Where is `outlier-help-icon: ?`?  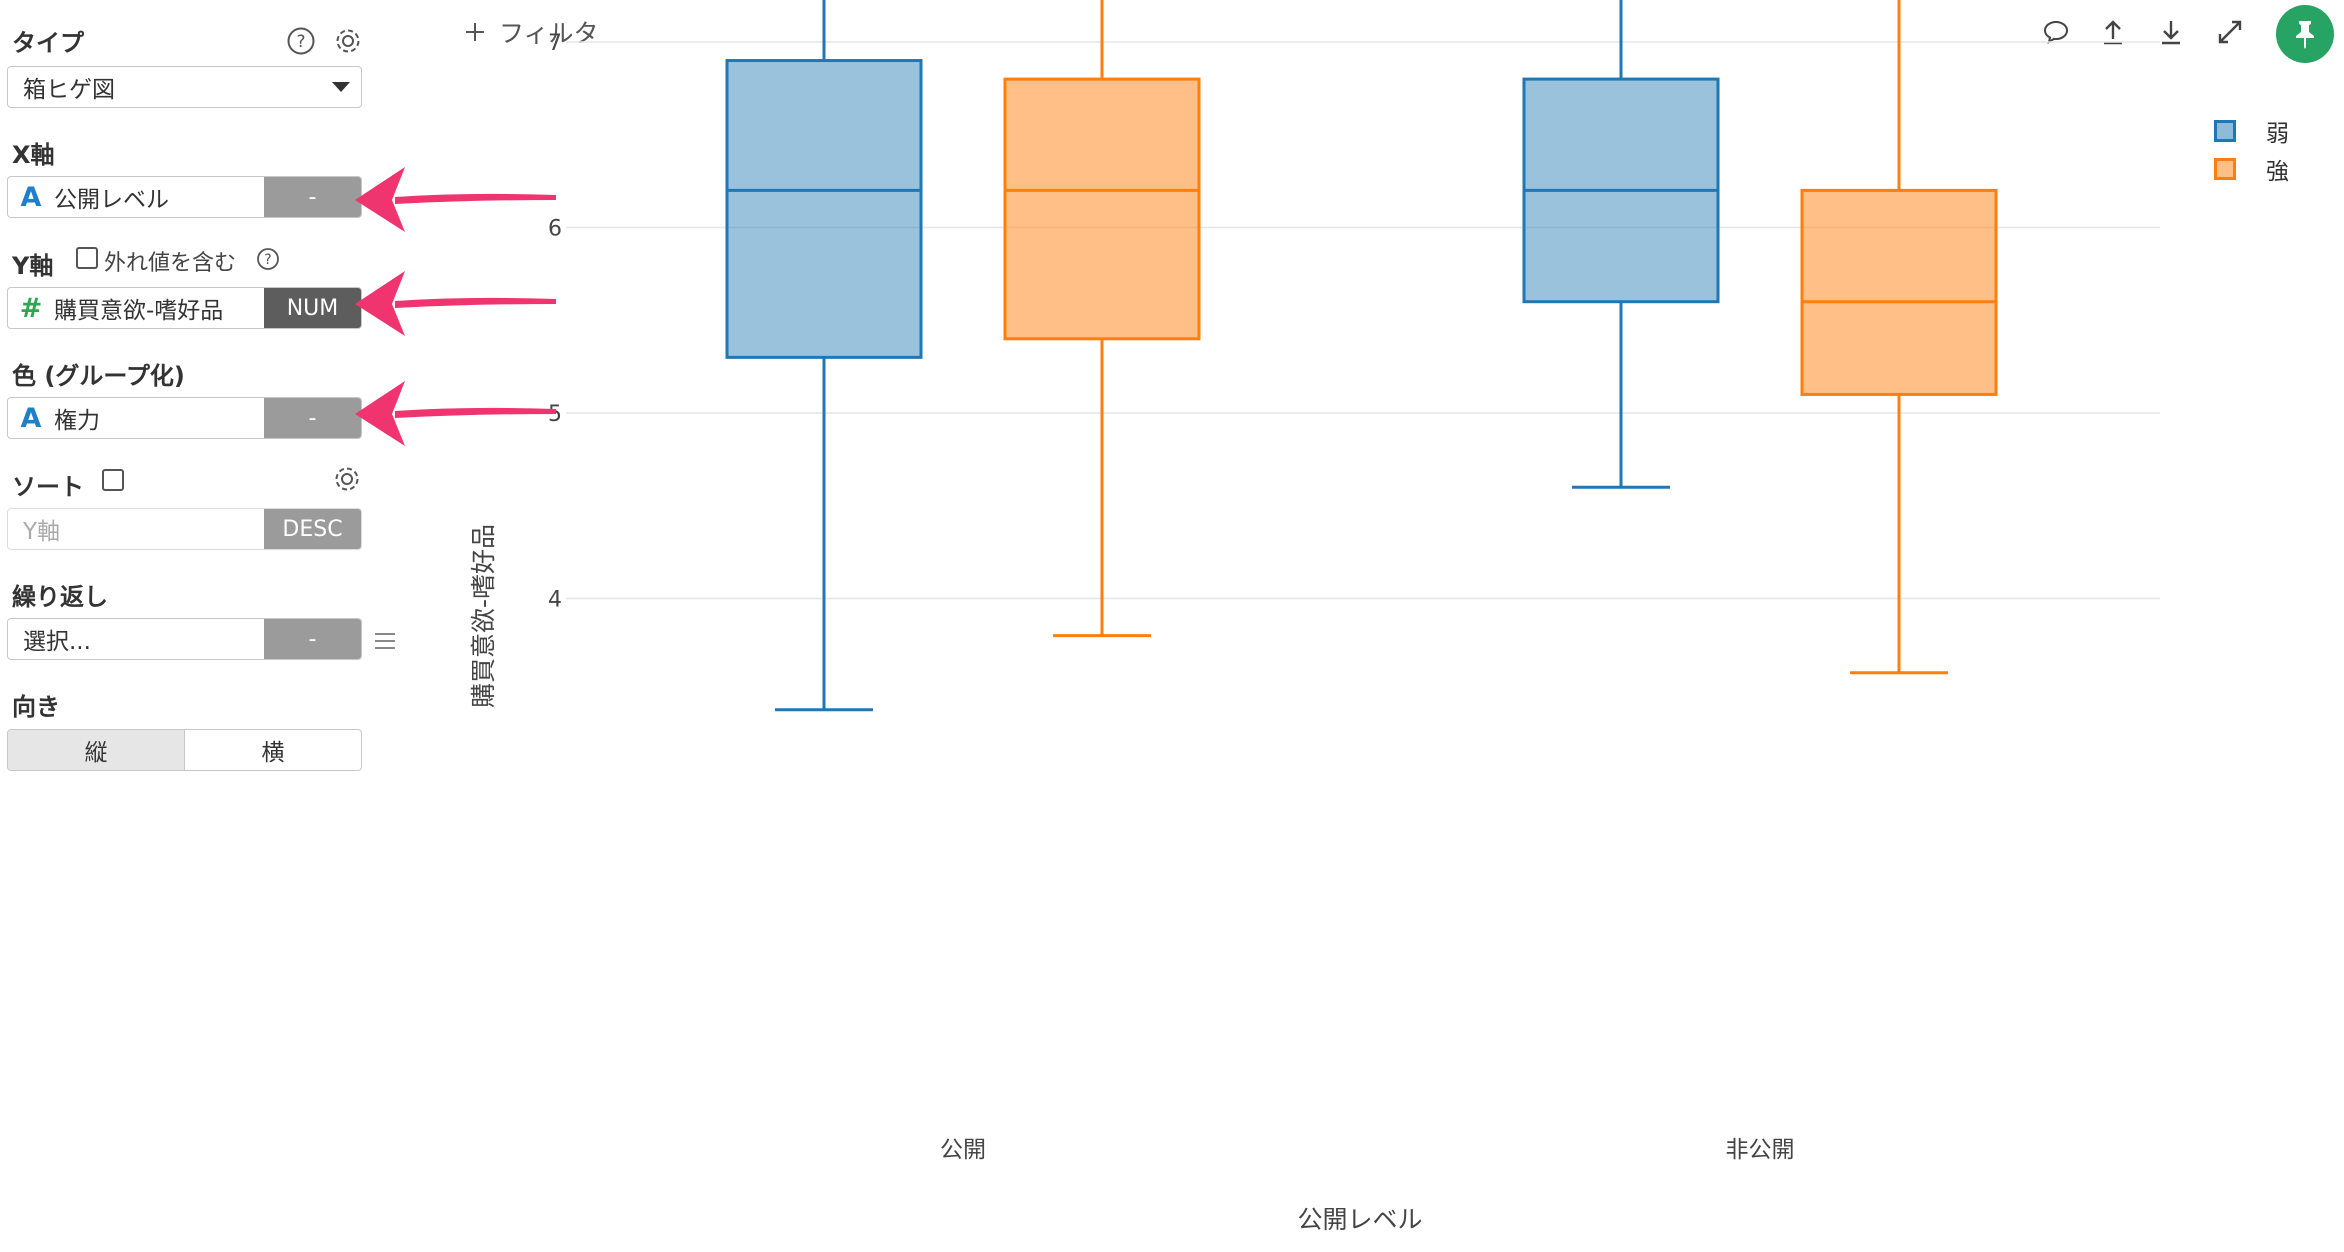 outlier-help-icon: ? is located at coordinates (268, 259).